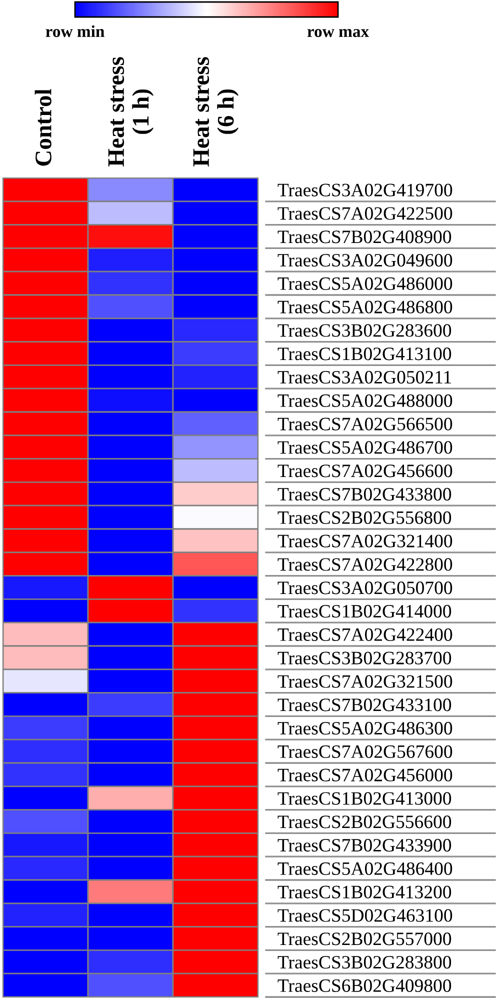 The width and height of the screenshot is (498, 998). What do you see at coordinates (365, 330) in the screenshot?
I see `y-tick-label: TraesCS3B02G283600` at bounding box center [365, 330].